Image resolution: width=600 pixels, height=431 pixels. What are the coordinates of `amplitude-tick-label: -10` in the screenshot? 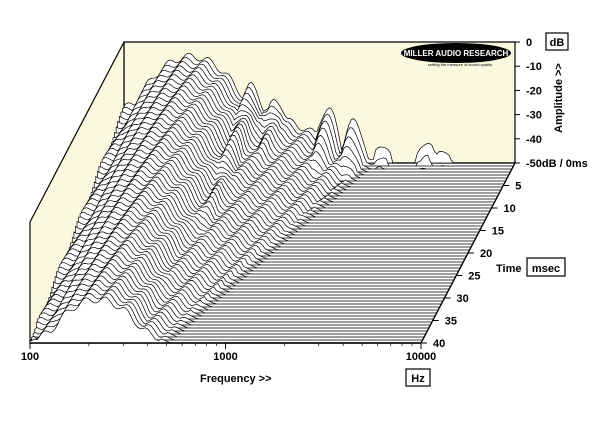 It's located at (534, 67).